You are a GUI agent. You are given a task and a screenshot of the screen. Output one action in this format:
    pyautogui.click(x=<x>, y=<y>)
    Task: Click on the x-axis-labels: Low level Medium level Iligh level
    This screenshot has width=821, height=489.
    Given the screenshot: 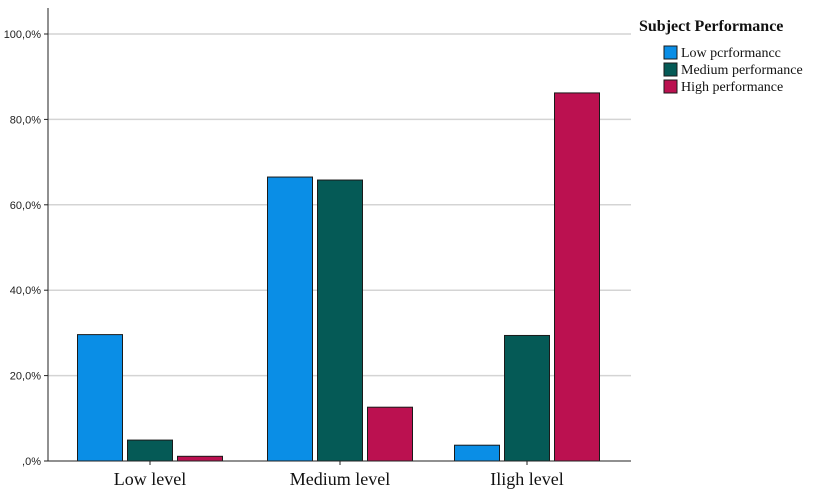 What is the action you would take?
    pyautogui.click(x=339, y=475)
    